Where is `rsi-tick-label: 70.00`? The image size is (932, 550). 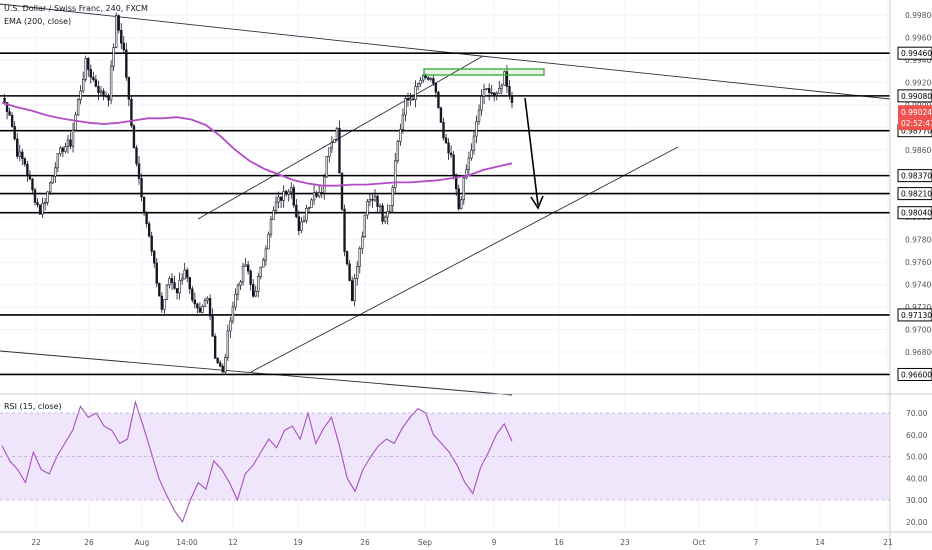 rsi-tick-label: 70.00 is located at coordinates (917, 413).